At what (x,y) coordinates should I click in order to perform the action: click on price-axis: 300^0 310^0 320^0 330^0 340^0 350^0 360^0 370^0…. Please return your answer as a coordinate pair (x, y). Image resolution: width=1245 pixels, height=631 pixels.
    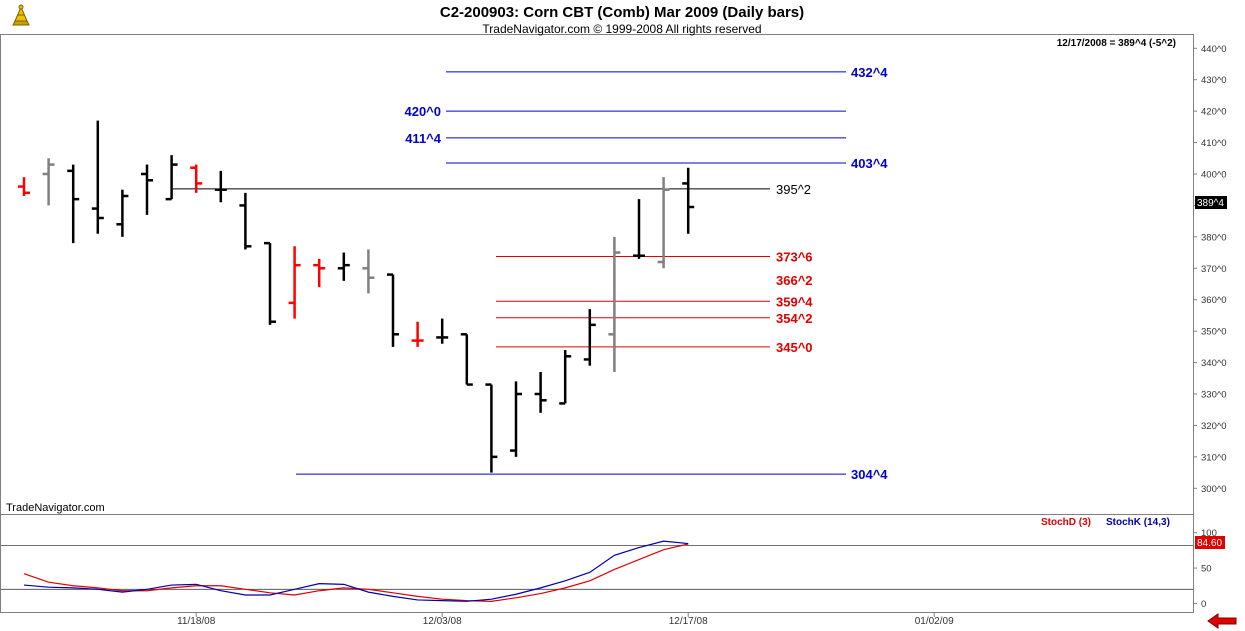
    Looking at the image, I should click on (1210, 269).